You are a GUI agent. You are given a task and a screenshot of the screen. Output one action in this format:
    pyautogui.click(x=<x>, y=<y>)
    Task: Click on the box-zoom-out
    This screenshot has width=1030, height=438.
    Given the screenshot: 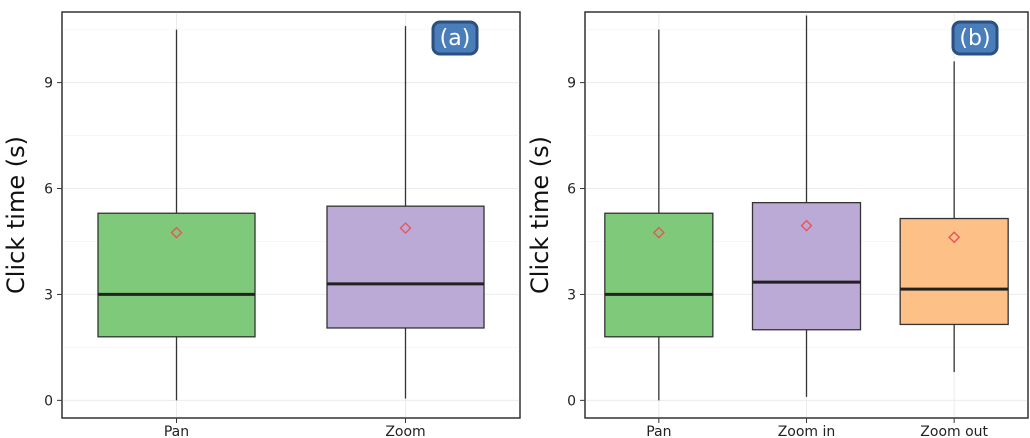 What is the action you would take?
    pyautogui.click(x=954, y=217)
    